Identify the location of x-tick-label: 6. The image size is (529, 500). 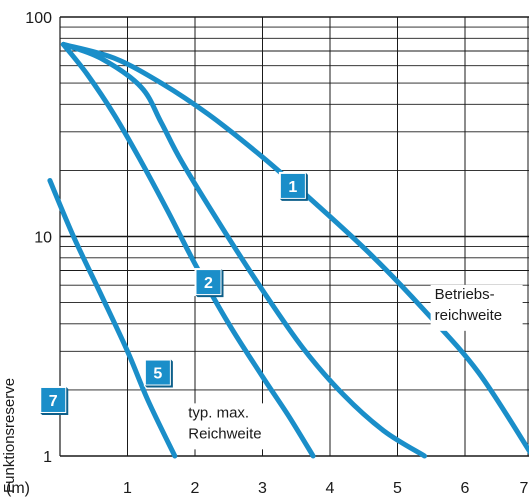
(465, 488).